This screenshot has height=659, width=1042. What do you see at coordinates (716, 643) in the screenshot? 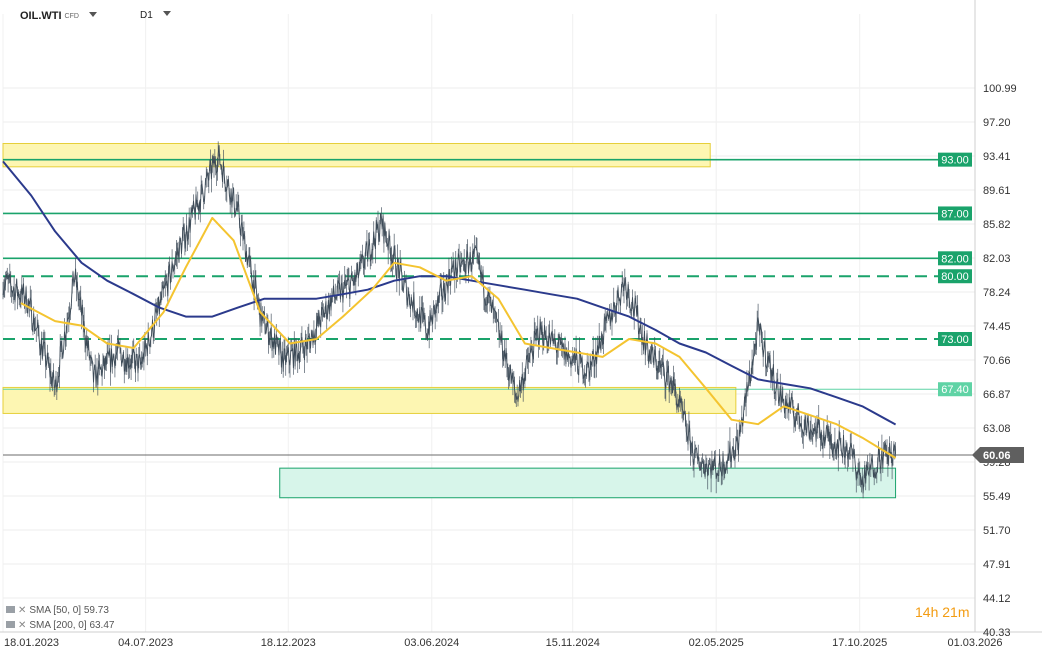
I see `x-tick-label: 02.05.2025` at bounding box center [716, 643].